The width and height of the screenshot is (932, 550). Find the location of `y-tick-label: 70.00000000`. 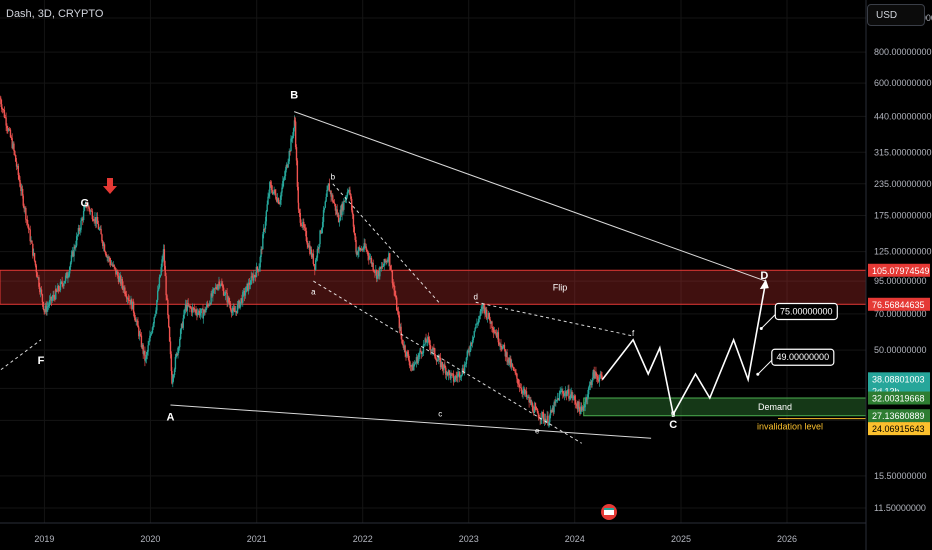

y-tick-label: 70.00000000 is located at coordinates (900, 314).